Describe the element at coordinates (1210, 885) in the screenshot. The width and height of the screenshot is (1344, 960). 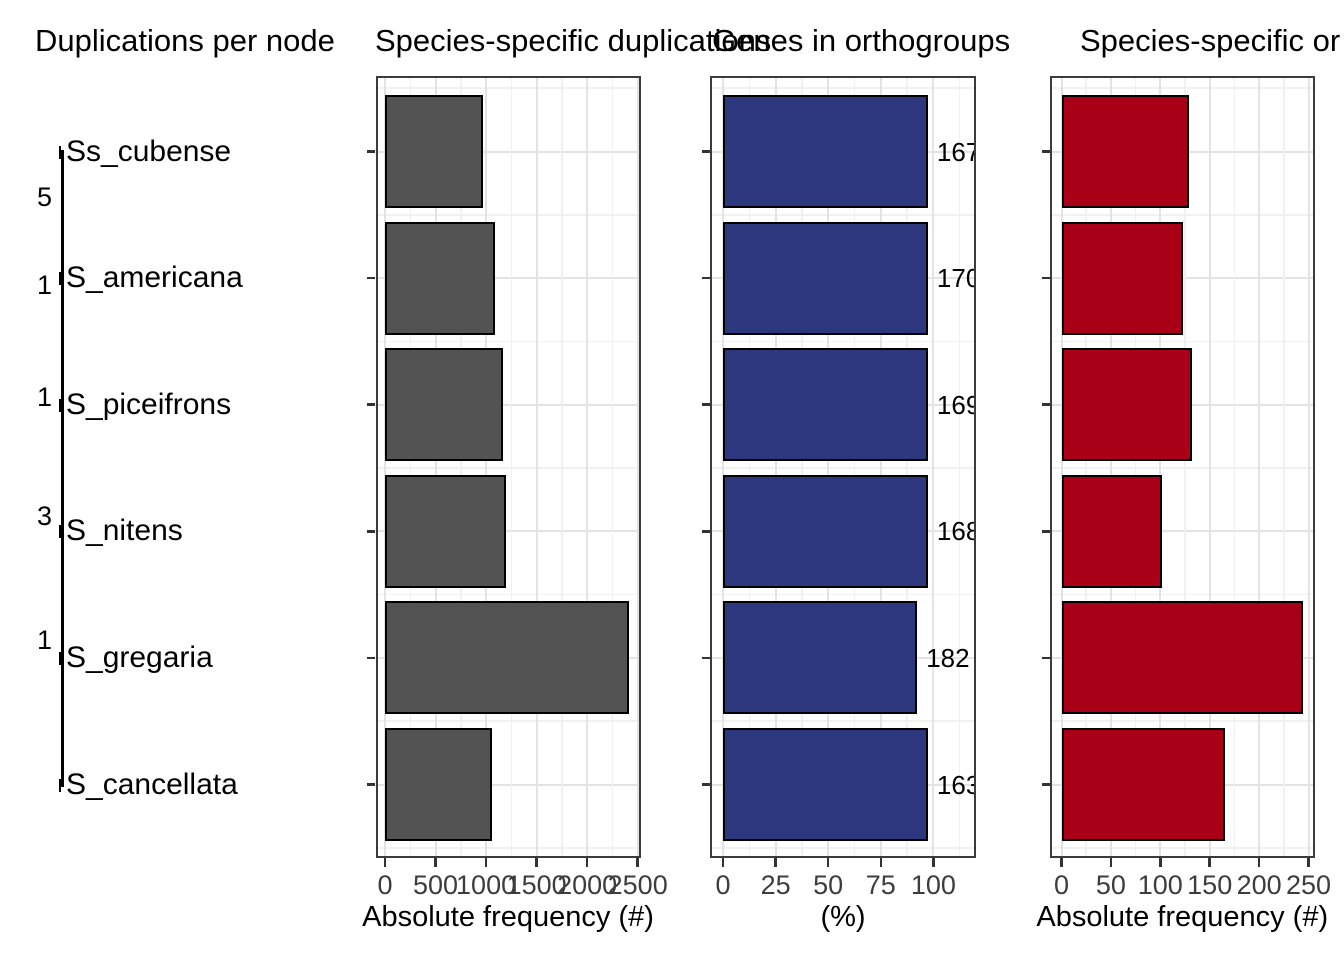
I see `x-tick-label: 150` at that location.